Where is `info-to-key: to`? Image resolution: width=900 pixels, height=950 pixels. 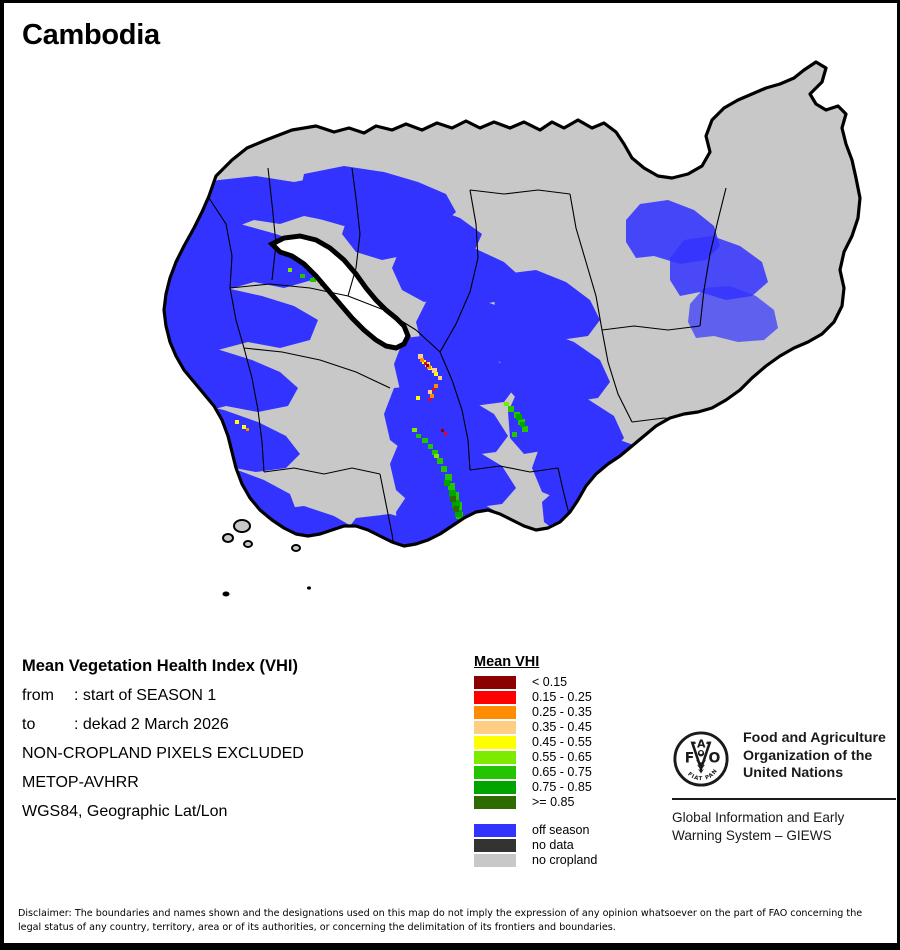
info-to-key: to is located at coordinates (29, 724).